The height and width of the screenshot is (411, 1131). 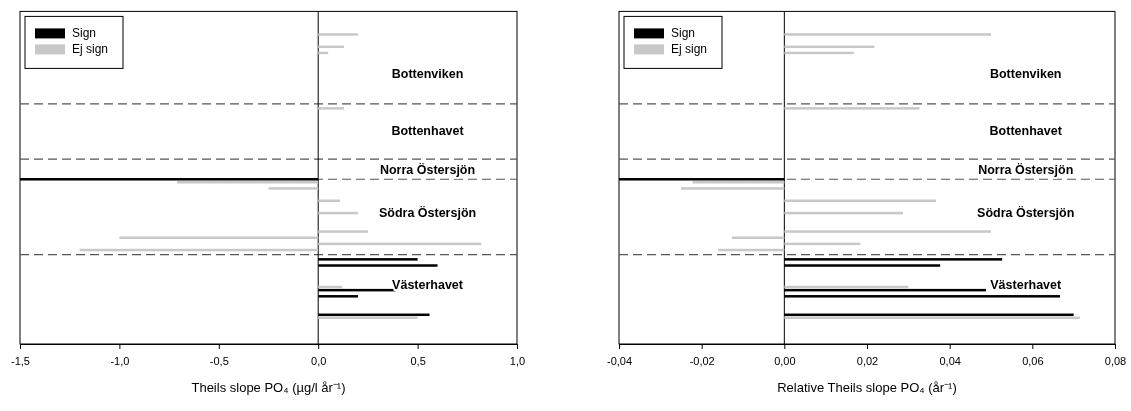 What do you see at coordinates (20, 361) in the screenshot?
I see `x-tick-label: -1,5` at bounding box center [20, 361].